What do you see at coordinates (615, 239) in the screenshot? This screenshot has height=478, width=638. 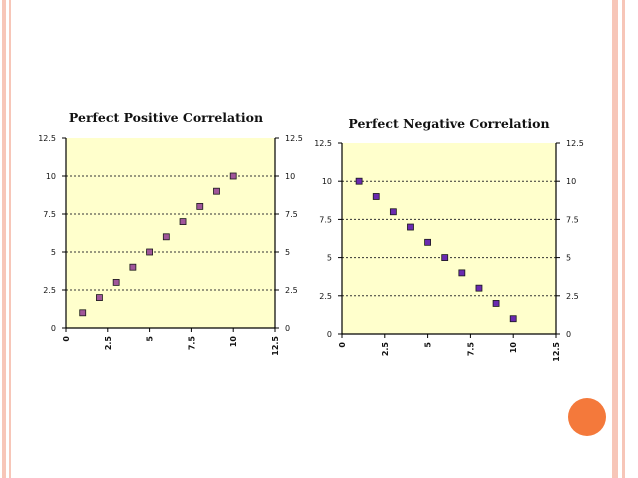 I see `right-decorative-stripe` at bounding box center [615, 239].